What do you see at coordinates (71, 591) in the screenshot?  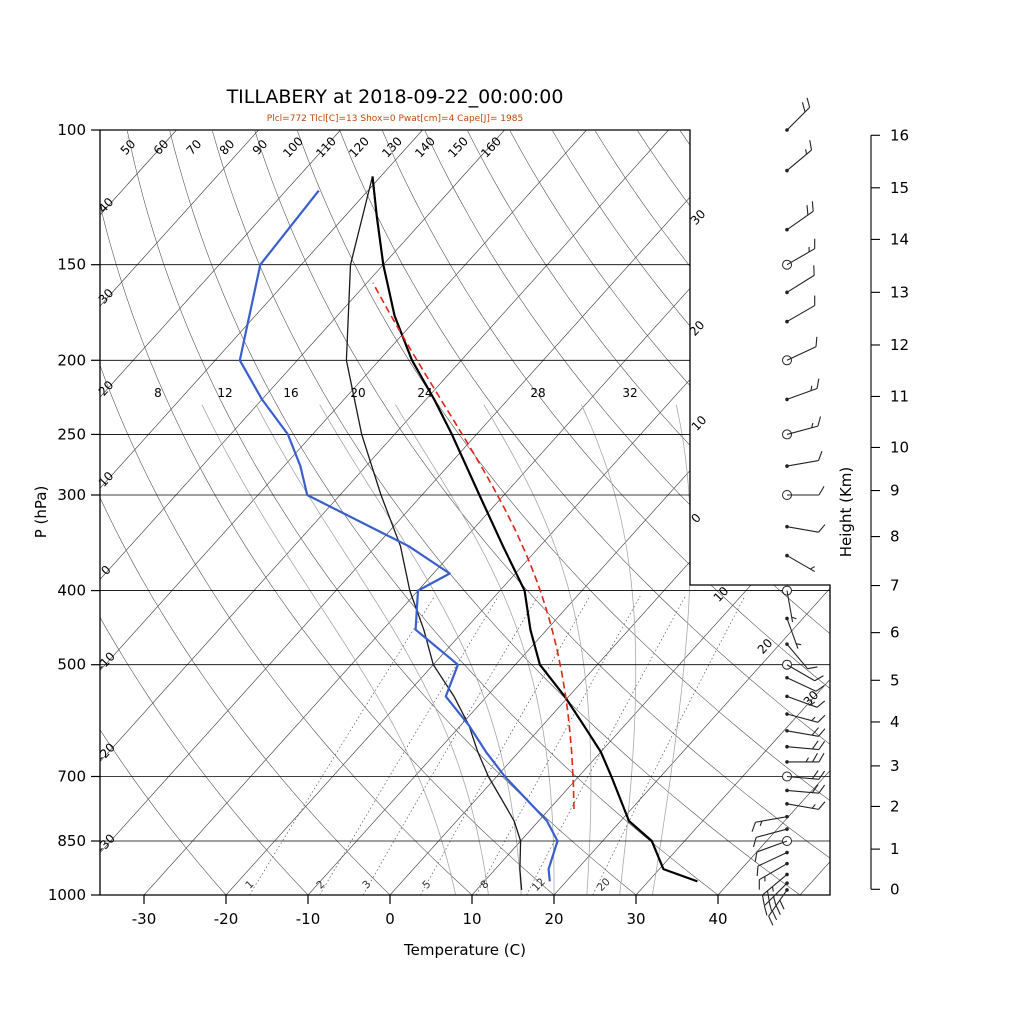 I see `svg-text: 400` at bounding box center [71, 591].